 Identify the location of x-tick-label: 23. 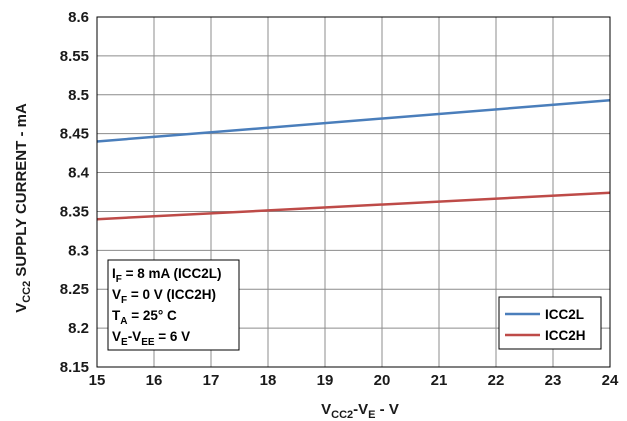
(553, 380).